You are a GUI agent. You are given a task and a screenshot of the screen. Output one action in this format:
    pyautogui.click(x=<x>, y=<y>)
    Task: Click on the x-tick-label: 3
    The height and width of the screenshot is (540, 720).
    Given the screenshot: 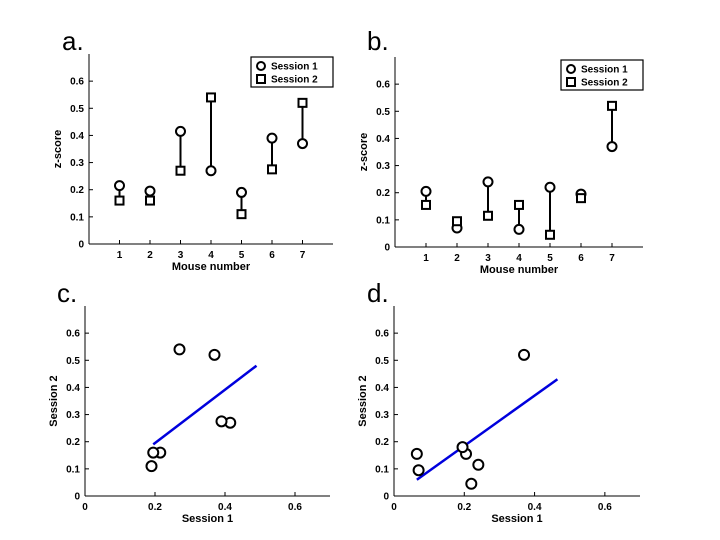 What is the action you would take?
    pyautogui.click(x=488, y=258)
    